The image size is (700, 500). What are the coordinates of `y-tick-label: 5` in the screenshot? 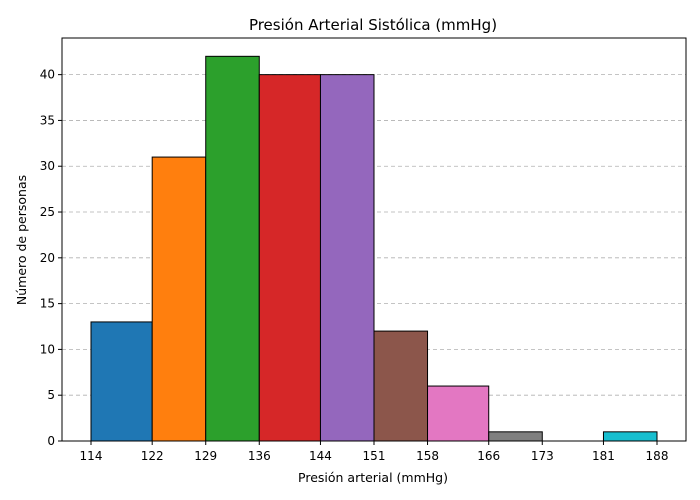 It's located at (51, 395).